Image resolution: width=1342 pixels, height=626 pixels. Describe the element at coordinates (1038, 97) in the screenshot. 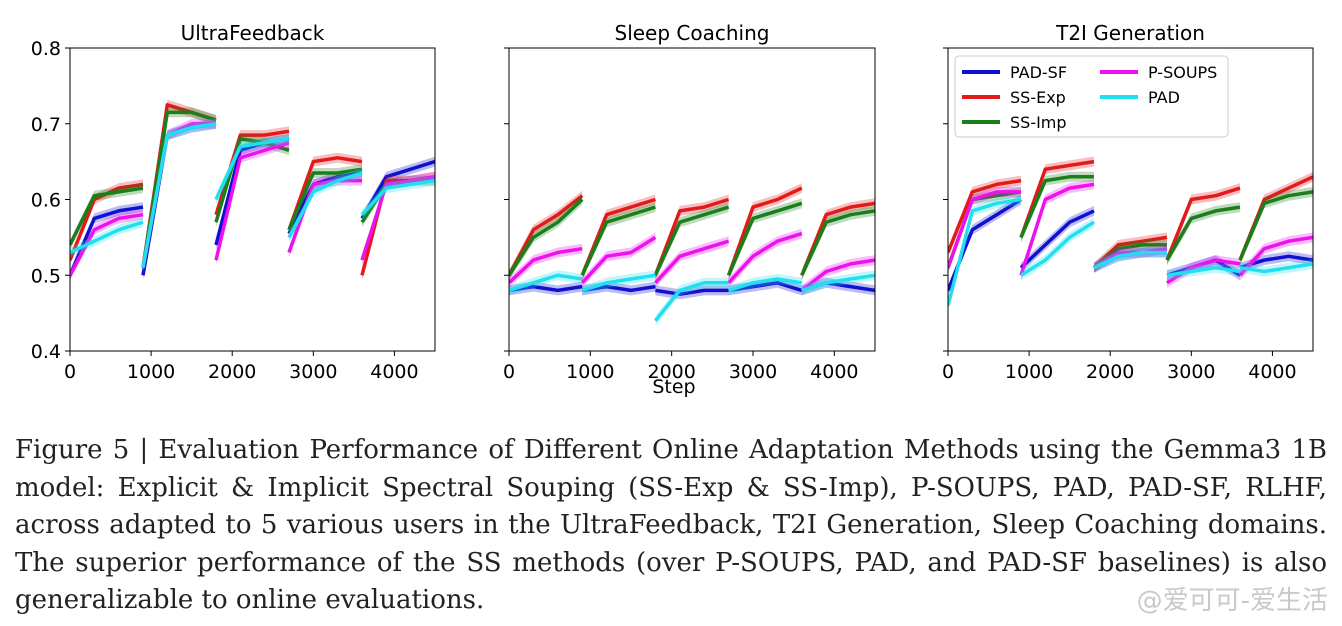

I see `legend-label-ss-exp: SS-Exp` at that location.